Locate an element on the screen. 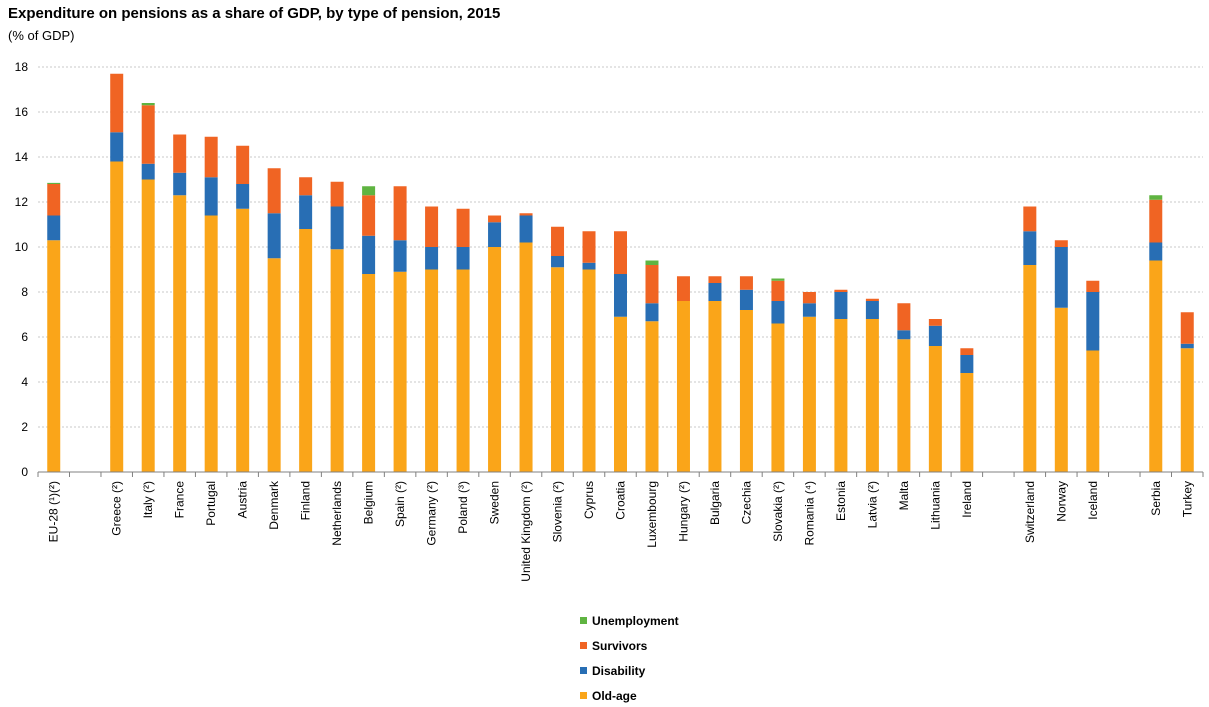 The width and height of the screenshot is (1209, 707). y-tick-label: 10 is located at coordinates (22, 247).